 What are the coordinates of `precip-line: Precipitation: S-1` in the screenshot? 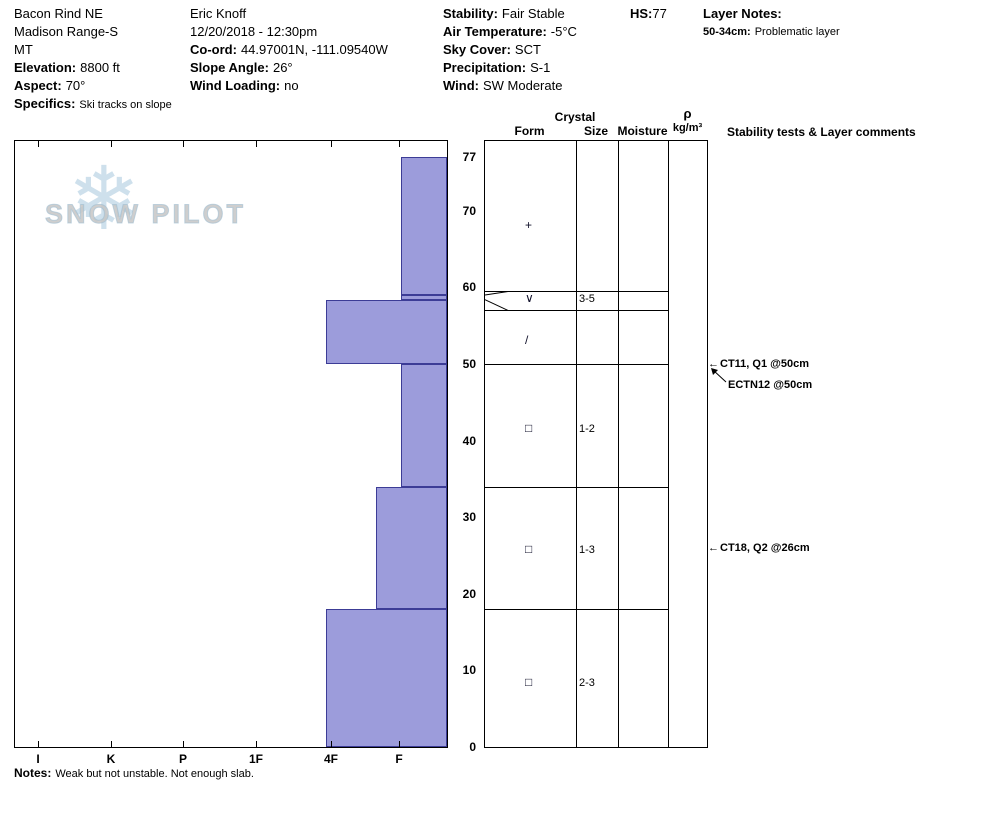 It's located at (510, 68).